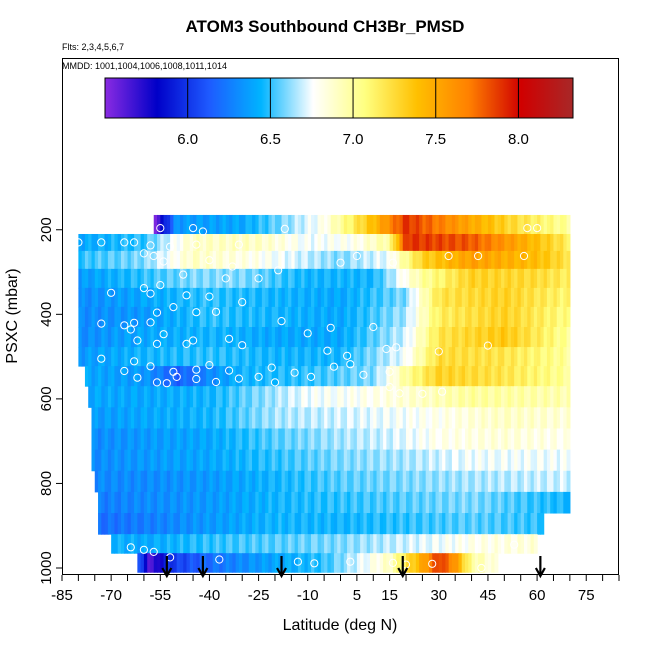  I want to click on chart-title: ATOM3 Southbound CH3Br_PMSD, so click(325, 26).